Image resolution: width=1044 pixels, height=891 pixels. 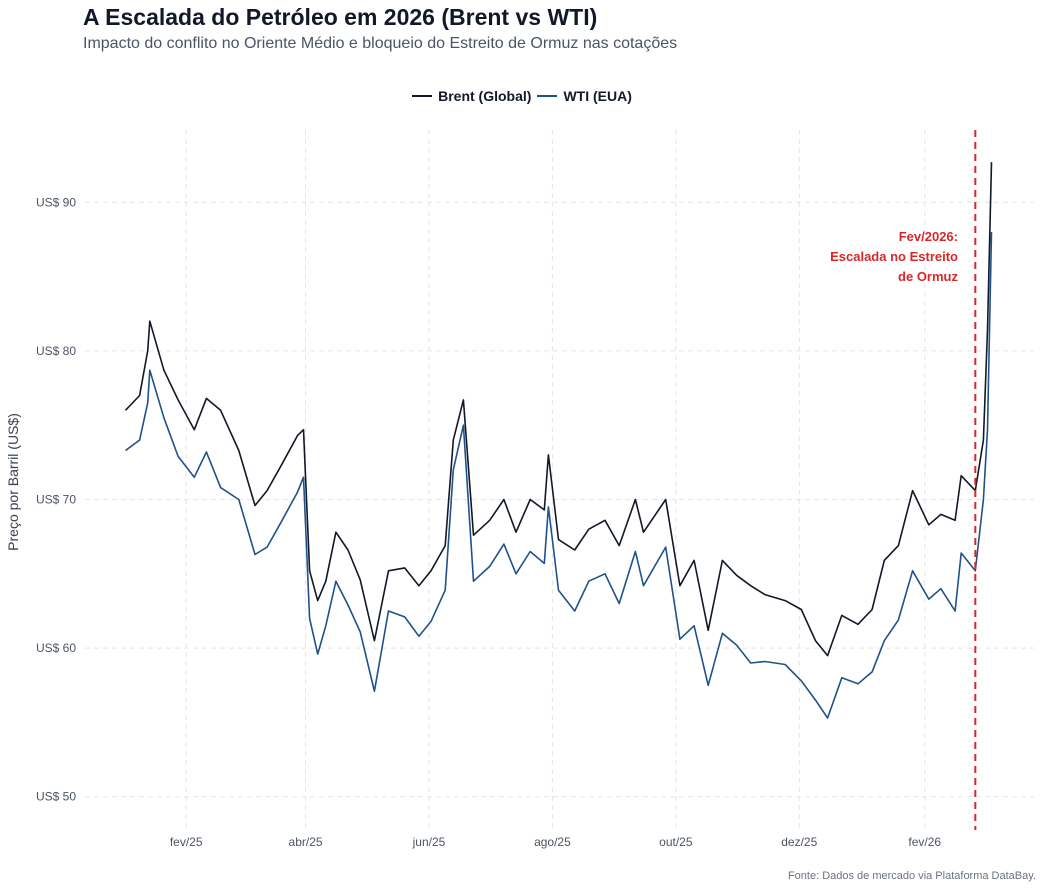 I want to click on x-tick-label: fev/26, so click(x=924, y=842).